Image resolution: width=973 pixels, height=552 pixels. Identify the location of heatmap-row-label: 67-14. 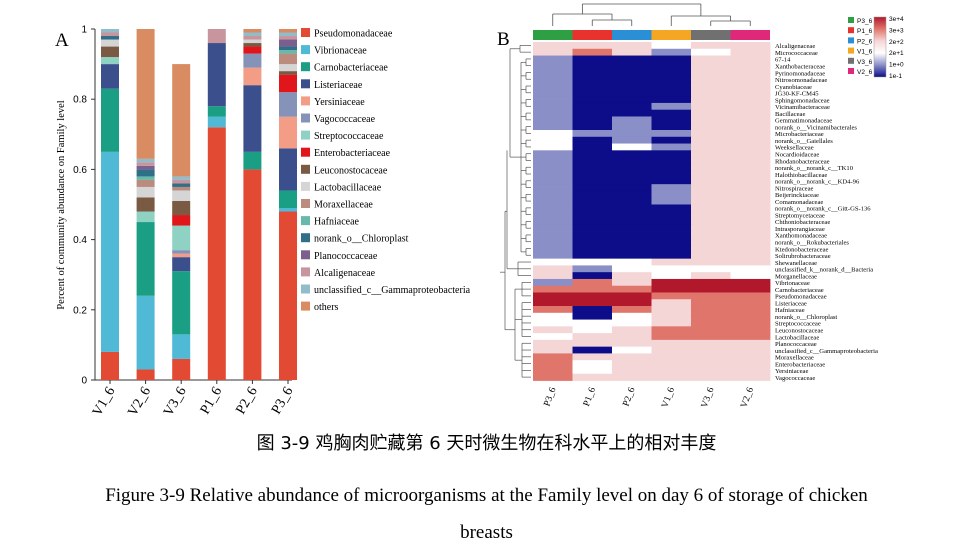
(783, 60).